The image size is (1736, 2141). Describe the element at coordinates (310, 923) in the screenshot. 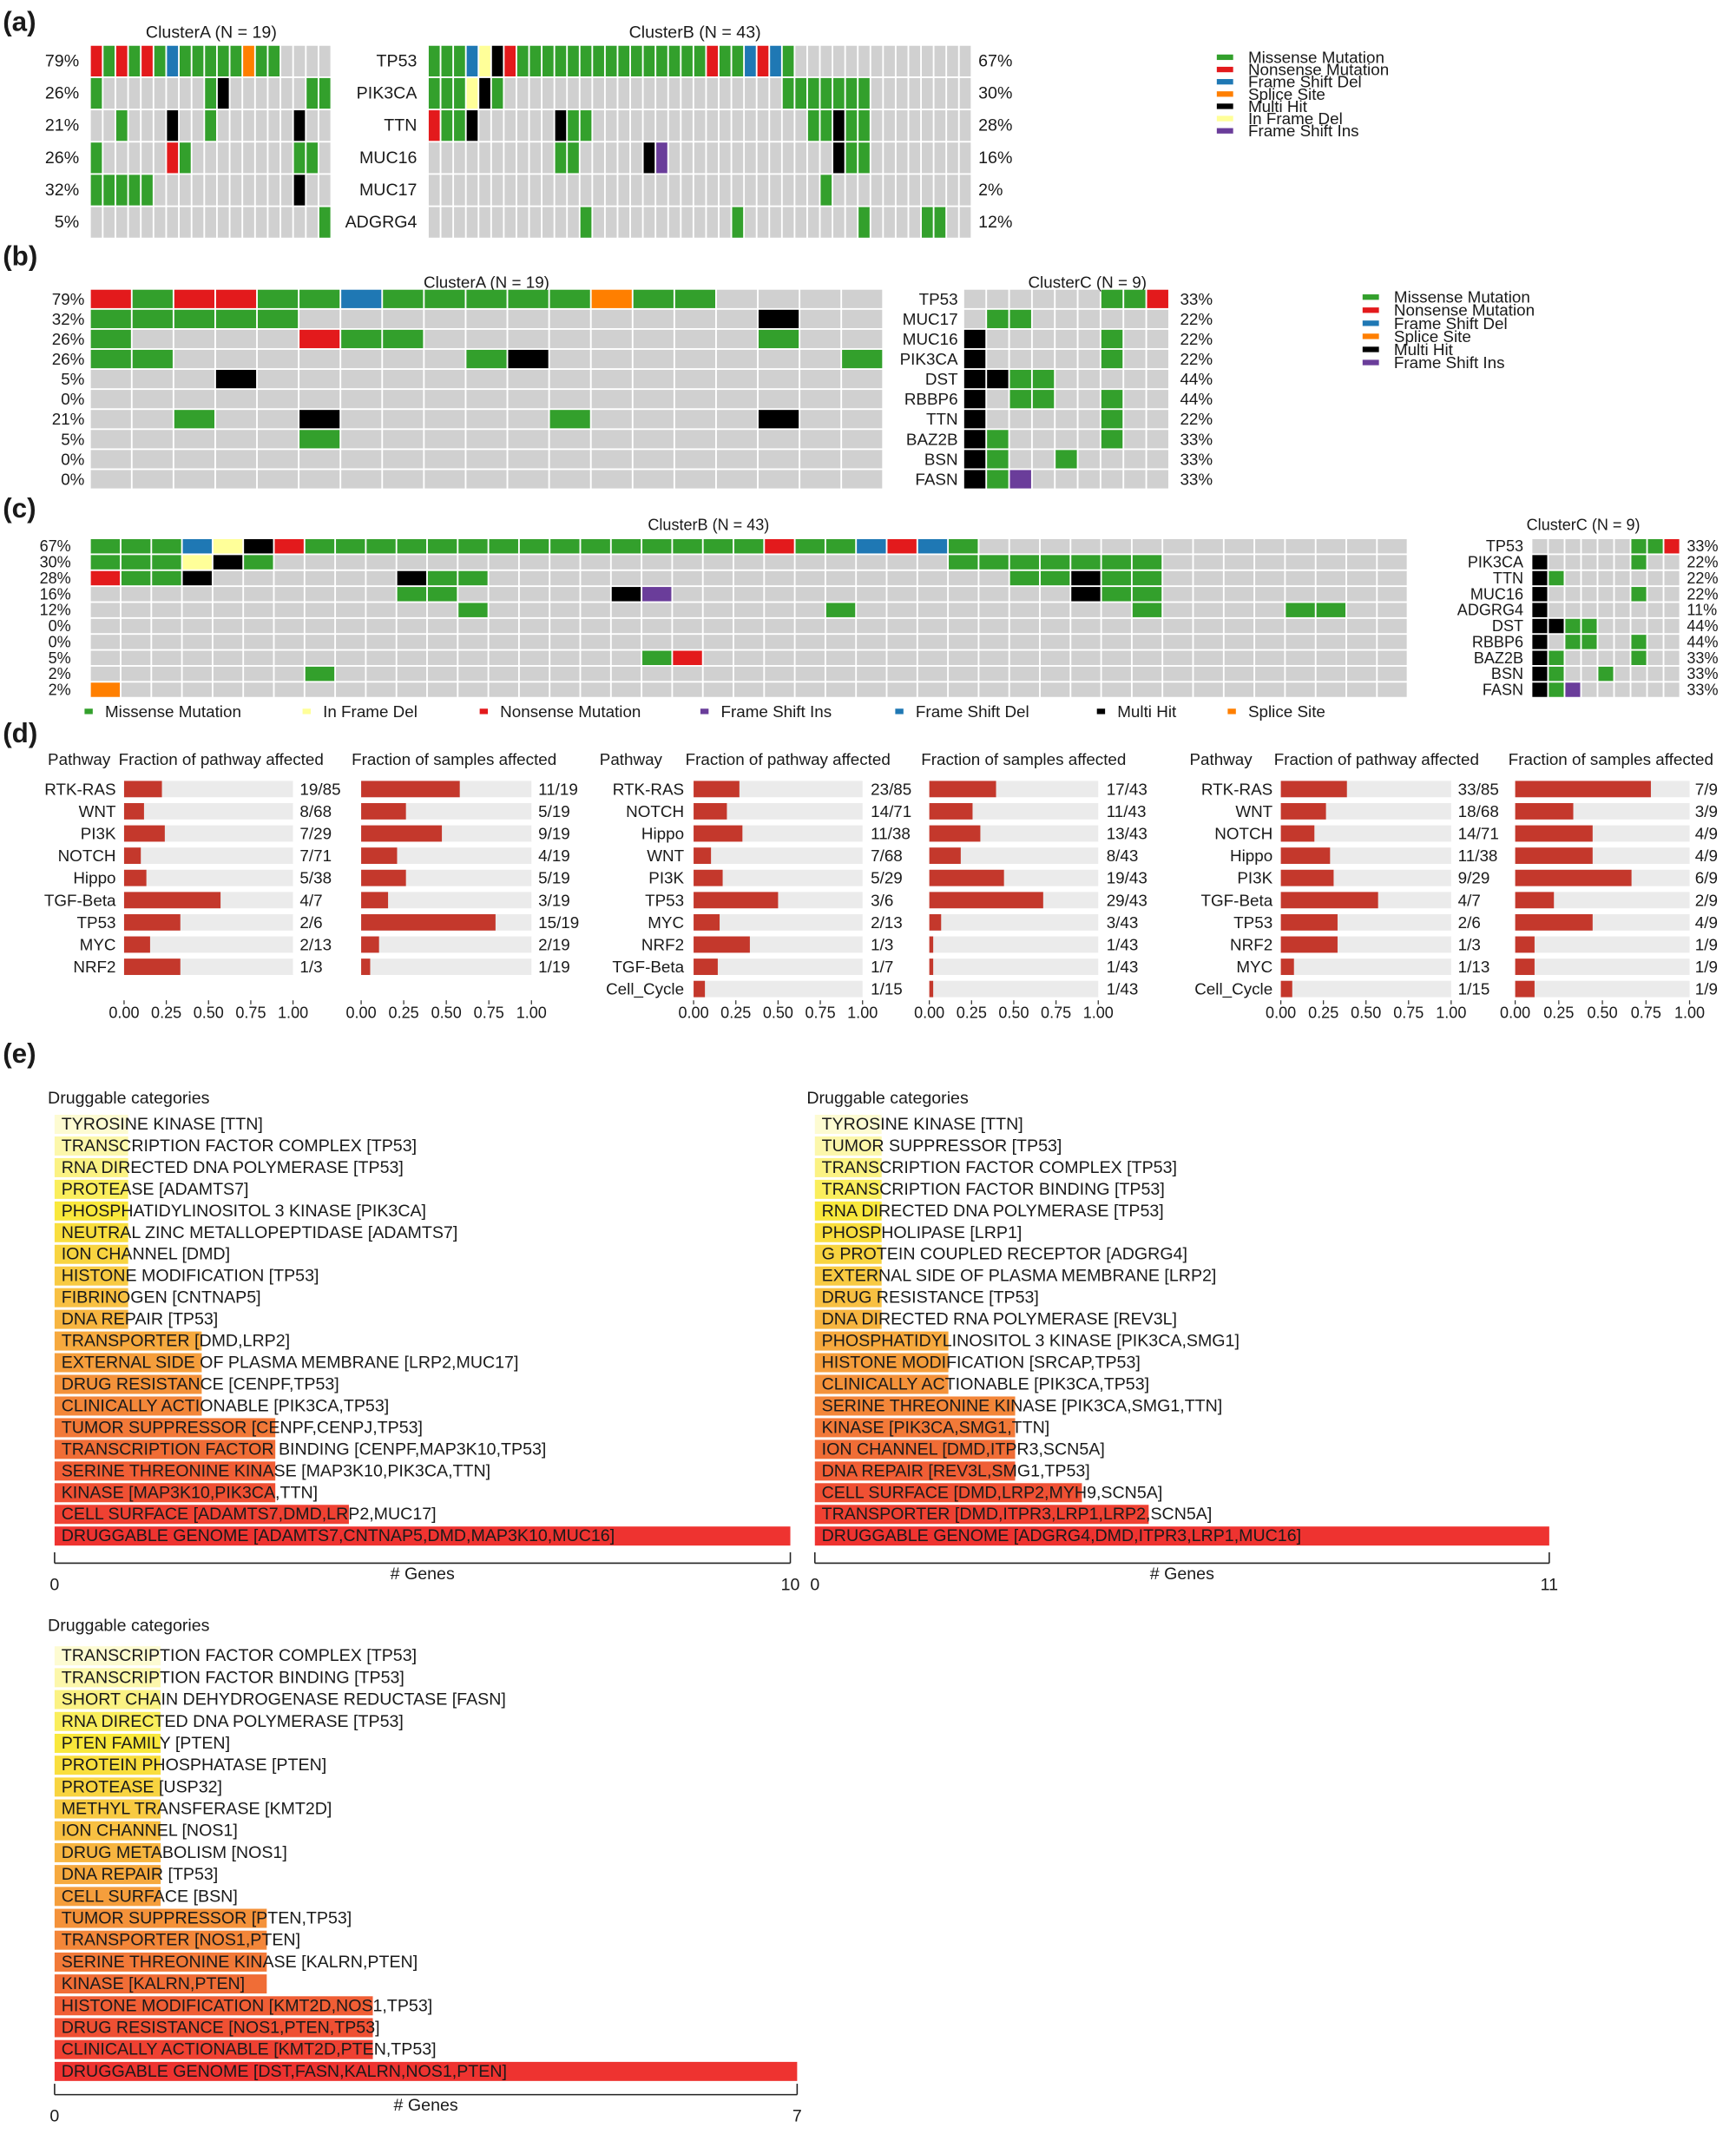

I see `value-label: 2/6` at that location.